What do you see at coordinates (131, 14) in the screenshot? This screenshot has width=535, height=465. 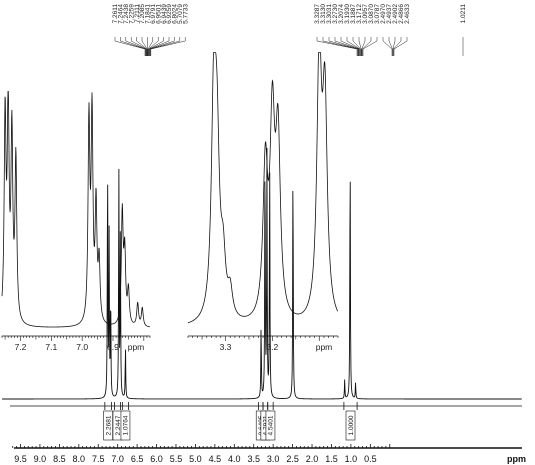 I see `peak-label: 7.2259` at bounding box center [131, 14].